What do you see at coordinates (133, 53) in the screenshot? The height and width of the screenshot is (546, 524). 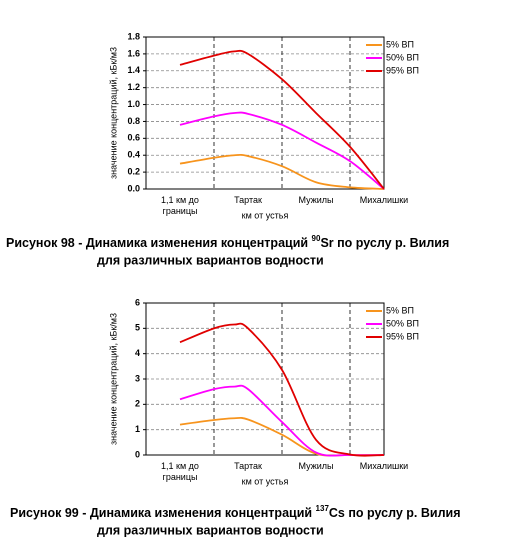 I see `y-tick-label: 1.6` at bounding box center [133, 53].